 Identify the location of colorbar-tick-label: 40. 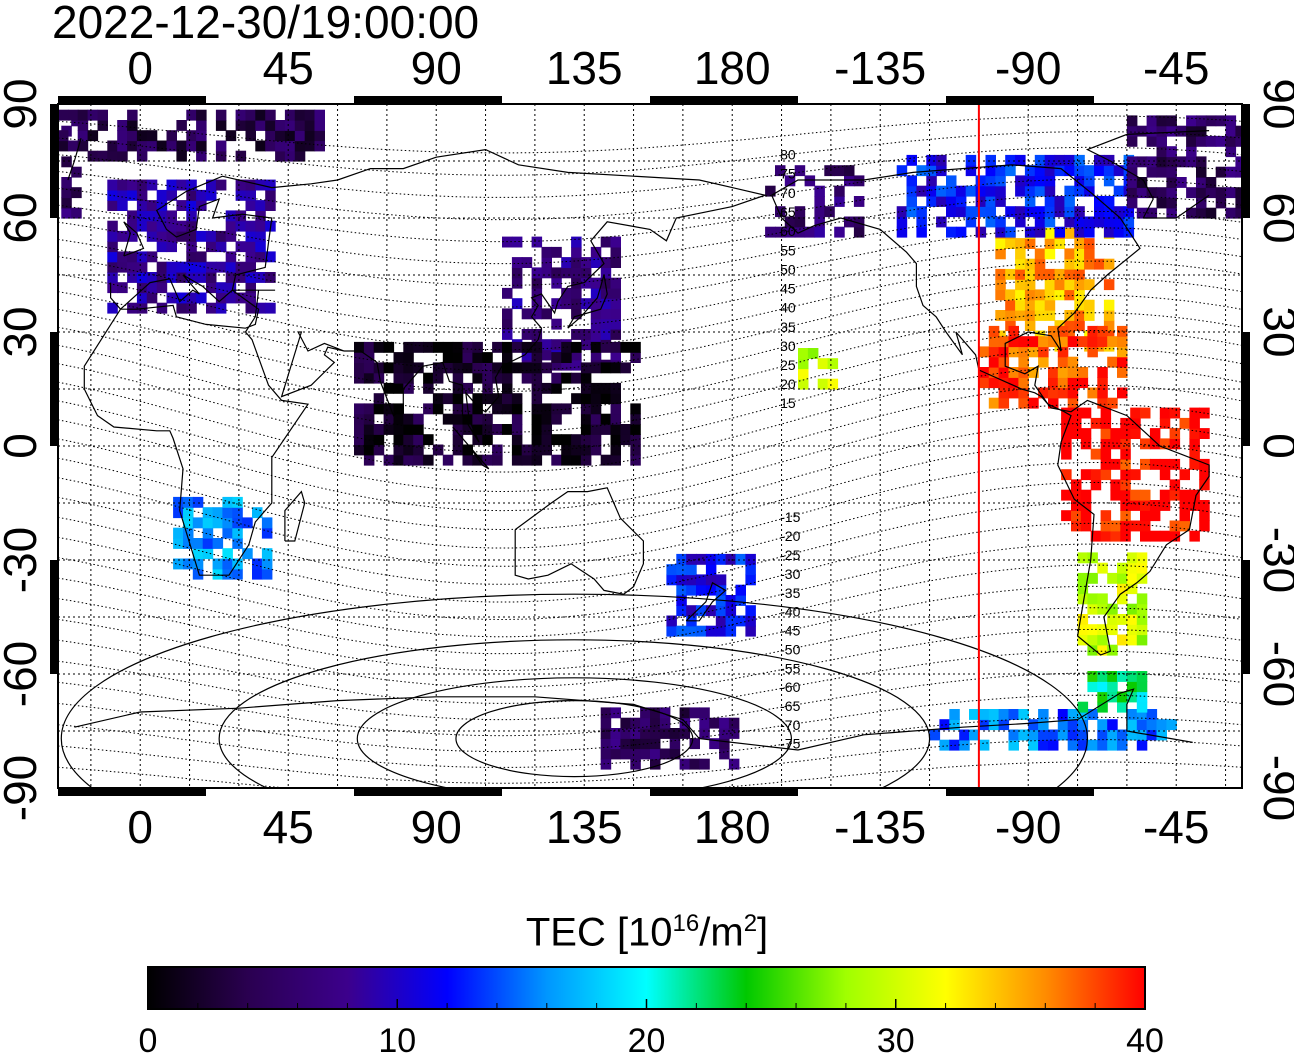
(1145, 1039).